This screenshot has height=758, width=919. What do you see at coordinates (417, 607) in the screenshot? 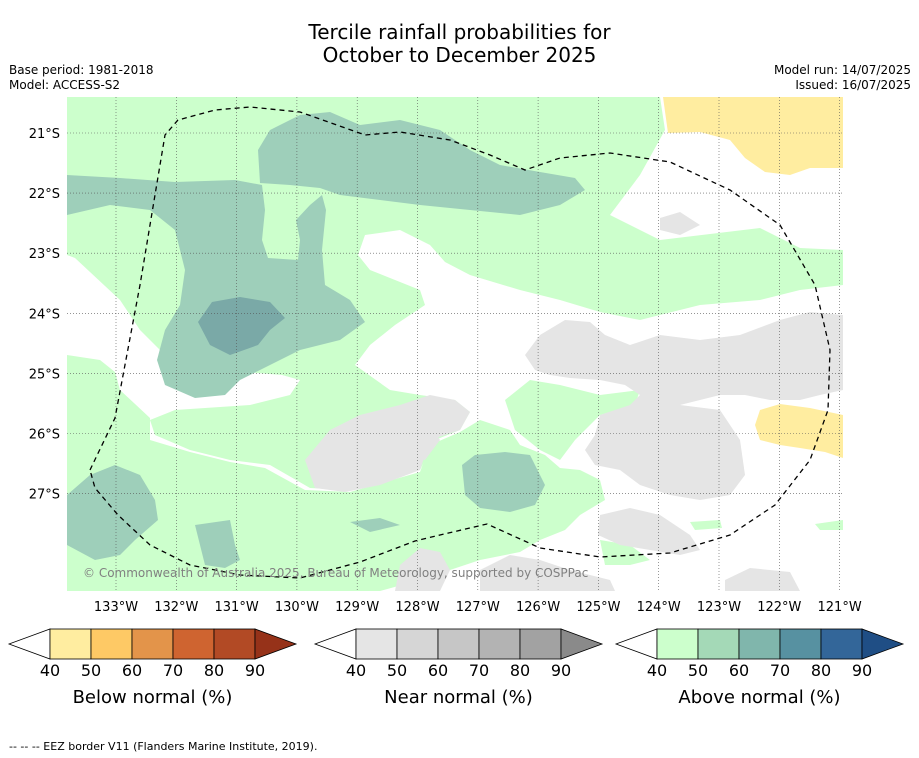
I see `lon-tick-label: 128°W` at bounding box center [417, 607].